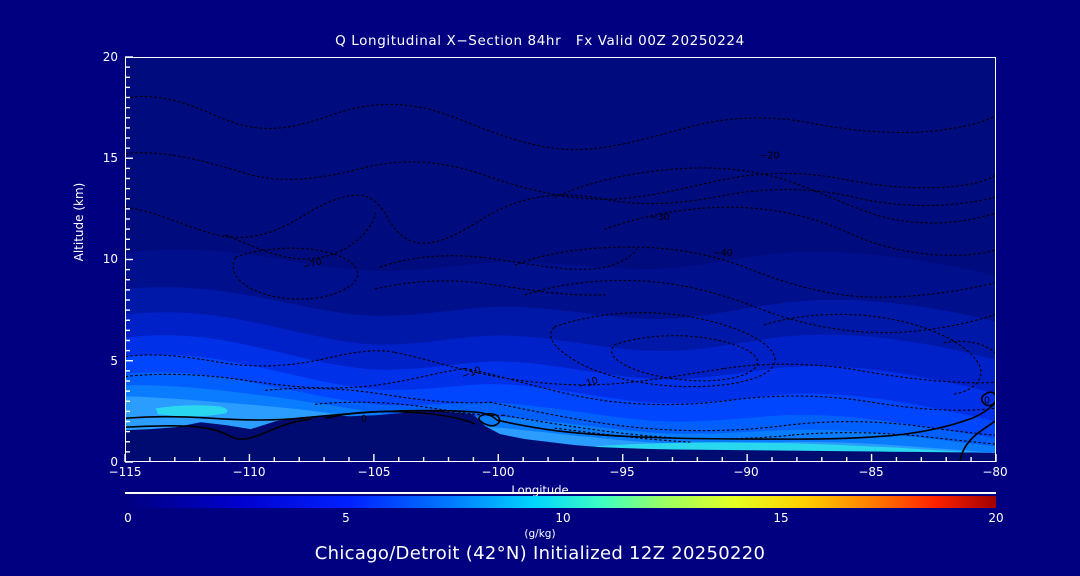  I want to click on xtick-label-7: −80, so click(995, 472).